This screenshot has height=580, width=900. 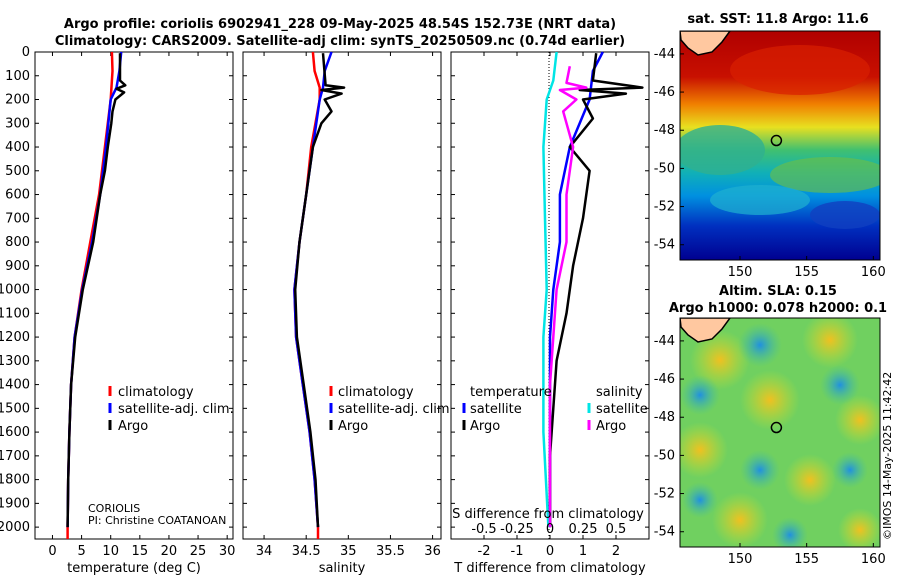 I want to click on x-tick-label: 10, so click(x=110, y=551).